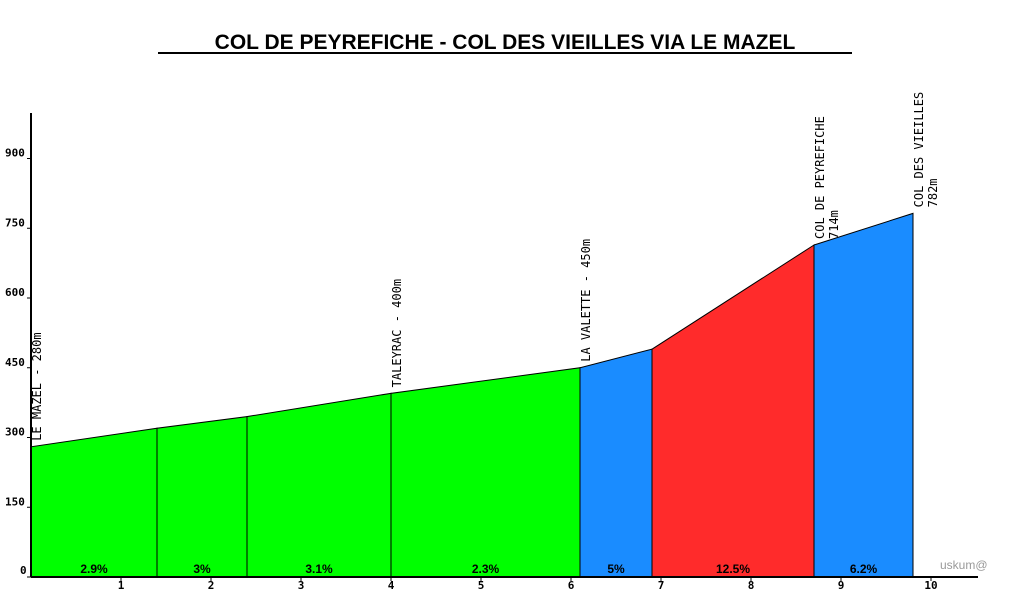 Image resolution: width=1013 pixels, height=611 pixels. What do you see at coordinates (94, 569) in the screenshot?
I see `gradient-label-1: 2.9%` at bounding box center [94, 569].